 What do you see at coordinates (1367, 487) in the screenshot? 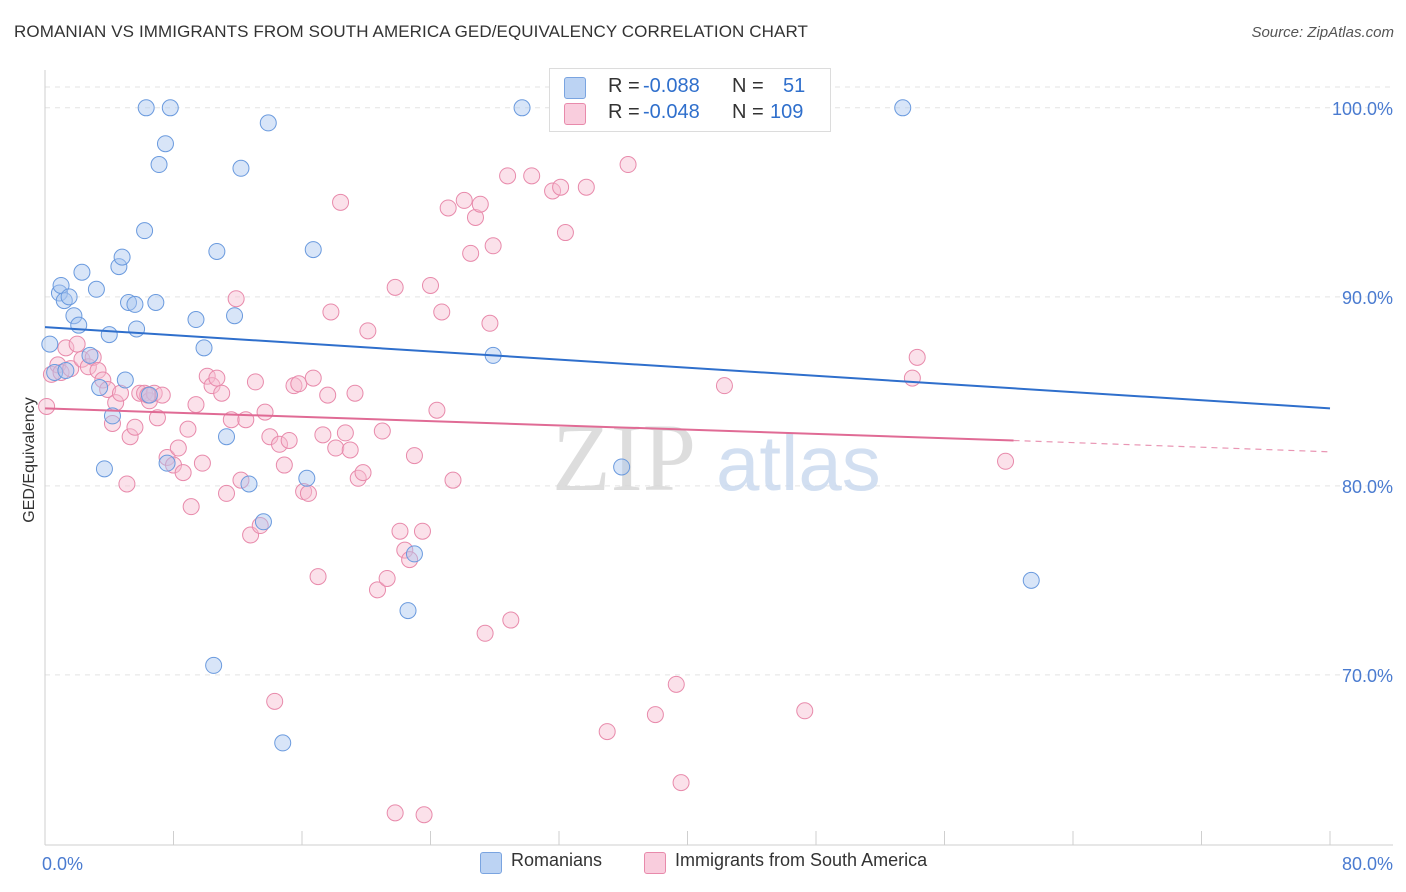
I see `y-tick-label: 80.0%` at bounding box center [1367, 487].